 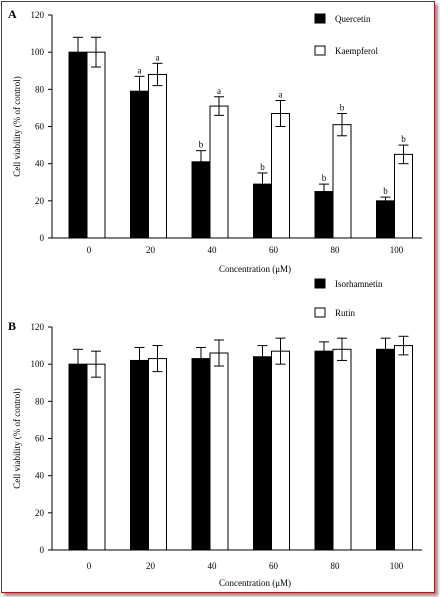 I want to click on legend-label: Rutin, so click(x=345, y=313).